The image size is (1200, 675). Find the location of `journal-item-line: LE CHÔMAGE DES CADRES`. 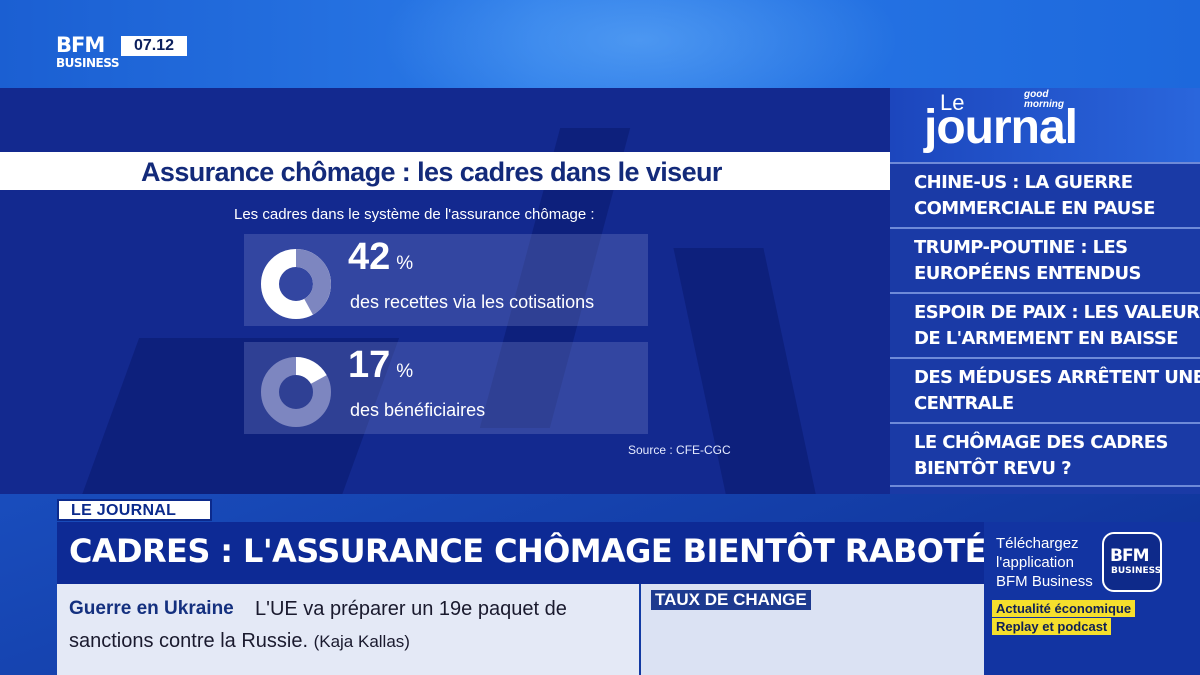

journal-item-line: LE CHÔMAGE DES CADRES is located at coordinates (1041, 442).